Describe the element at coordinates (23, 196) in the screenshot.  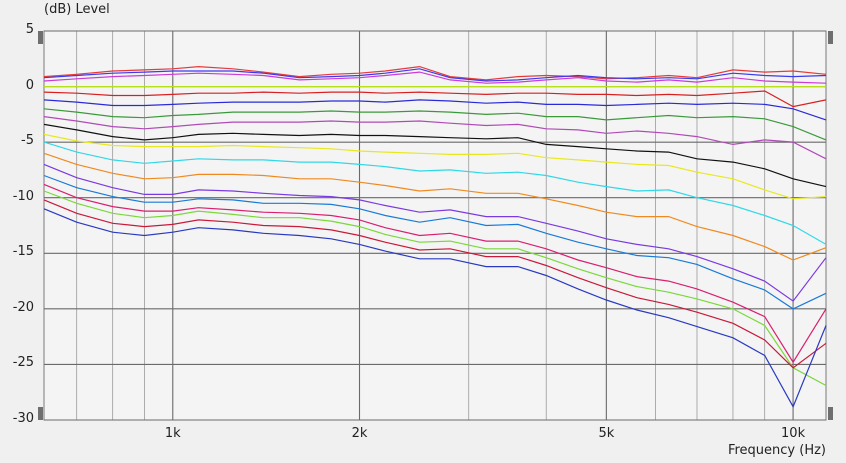
I see `y-tick-label: -10` at that location.